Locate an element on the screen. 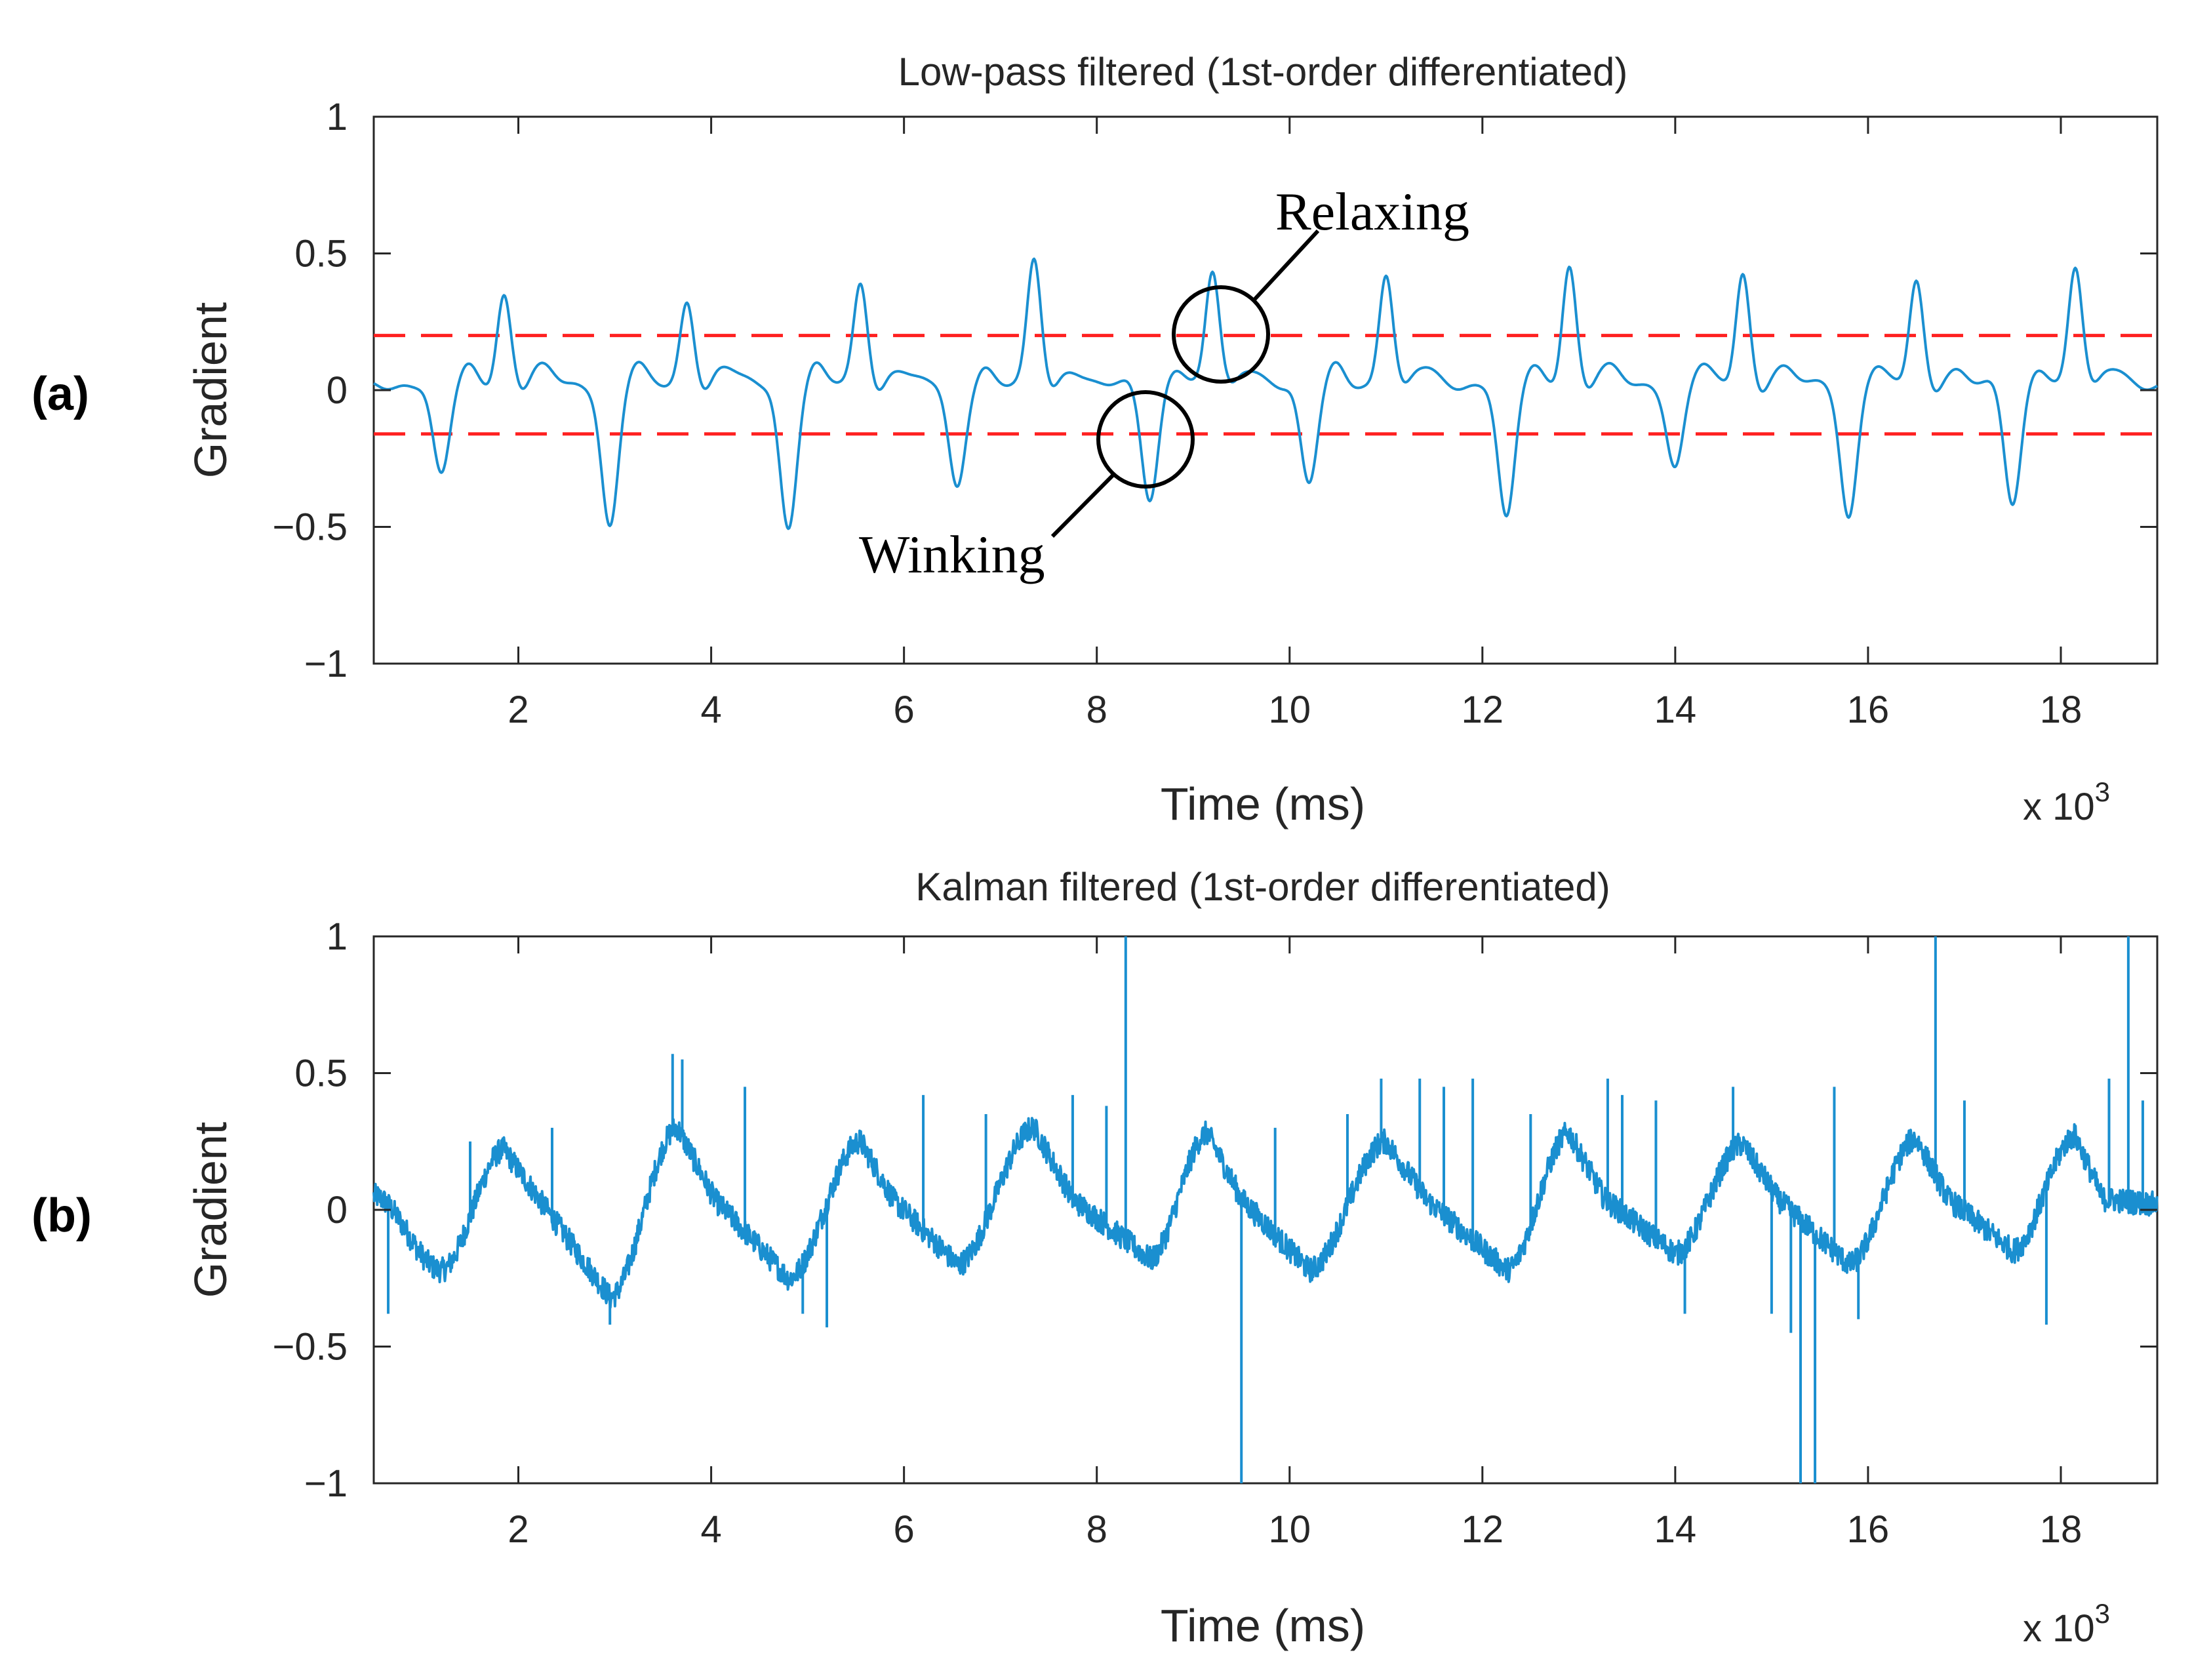  panel-b-ytick-label: 0 is located at coordinates (337, 1210).